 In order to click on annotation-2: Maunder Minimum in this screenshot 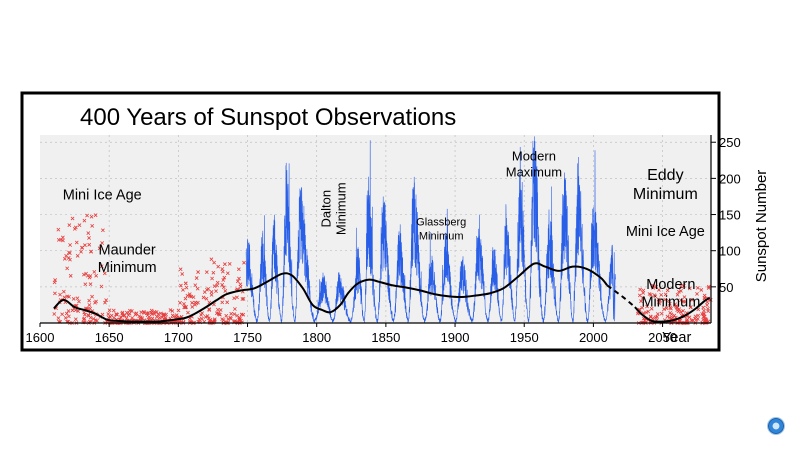, I will do `click(127, 258)`.